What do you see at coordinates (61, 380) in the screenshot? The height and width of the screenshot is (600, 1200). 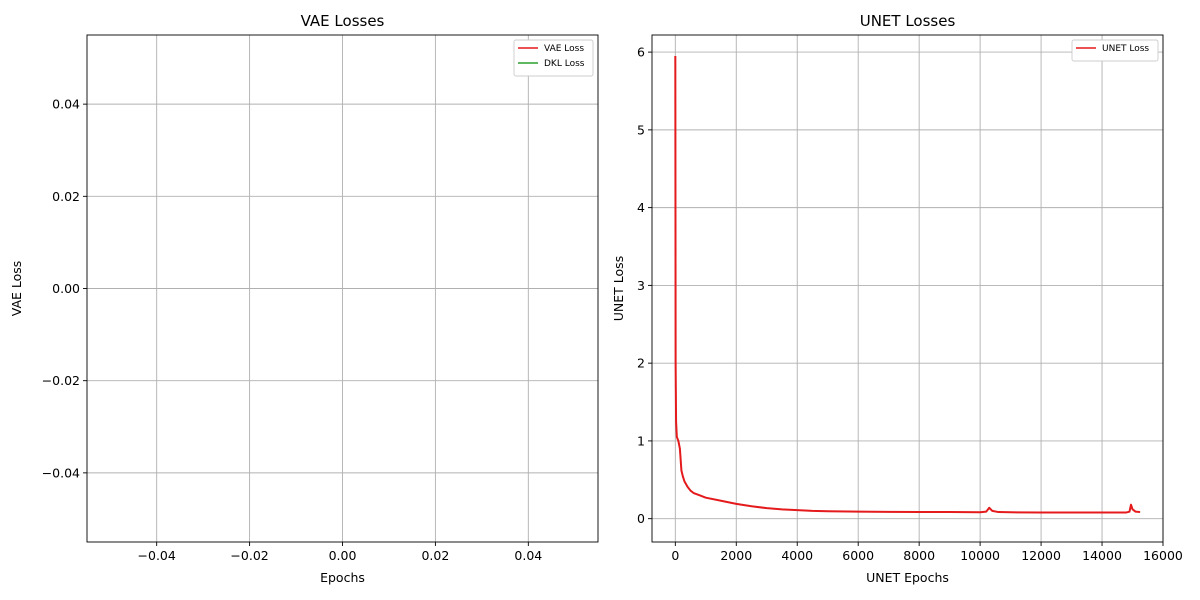 I see `chart0-y-tick-label-1: −0.02` at bounding box center [61, 380].